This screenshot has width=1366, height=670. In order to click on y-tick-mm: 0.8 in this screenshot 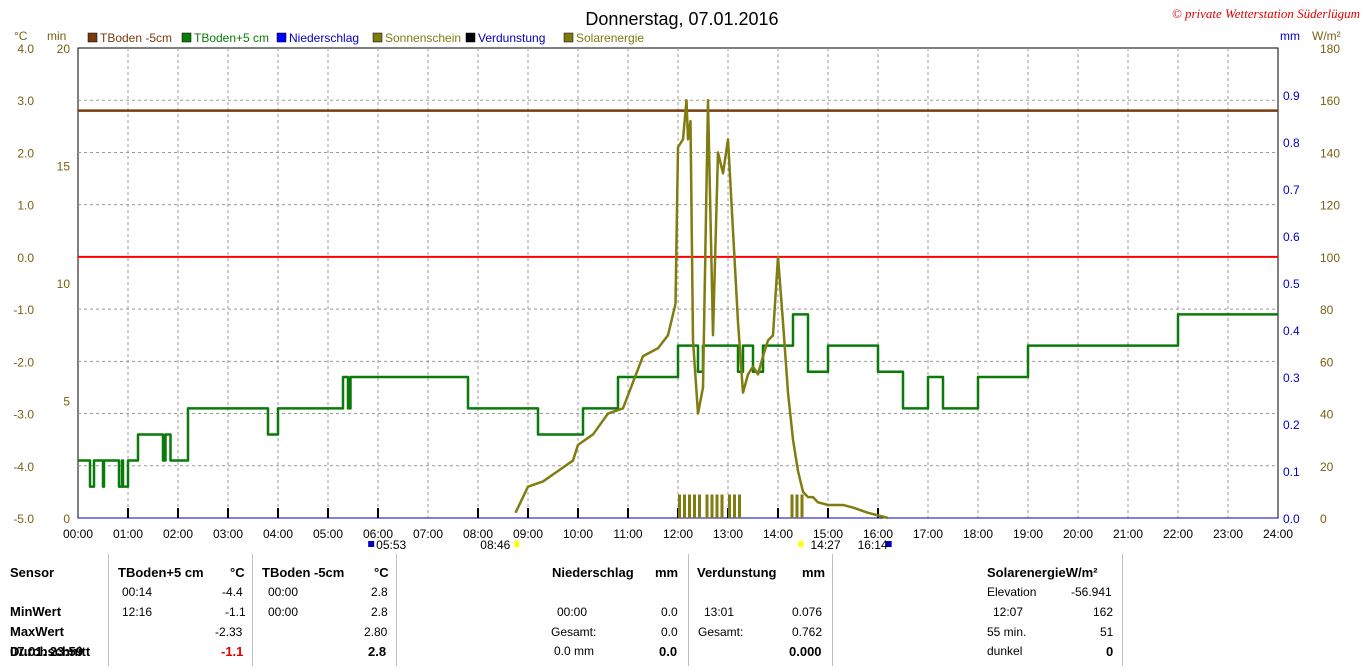, I will do `click(1291, 143)`.